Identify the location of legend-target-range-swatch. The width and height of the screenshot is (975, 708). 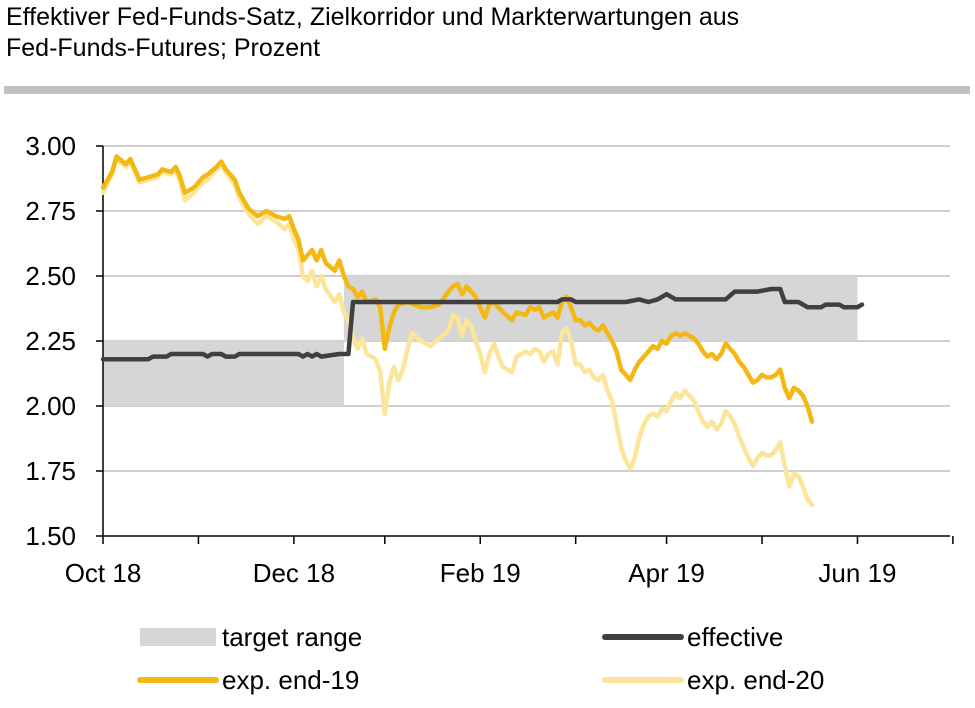
(178, 637).